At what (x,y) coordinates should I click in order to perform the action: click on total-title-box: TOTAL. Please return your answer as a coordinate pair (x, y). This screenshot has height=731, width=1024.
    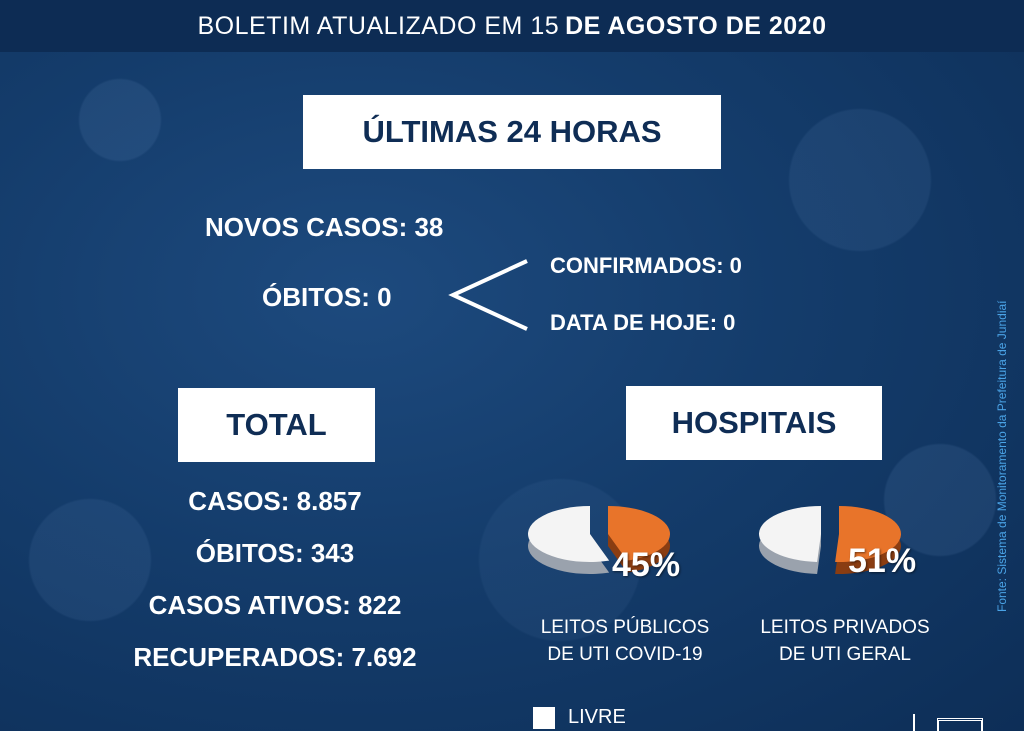
    Looking at the image, I should click on (276, 425).